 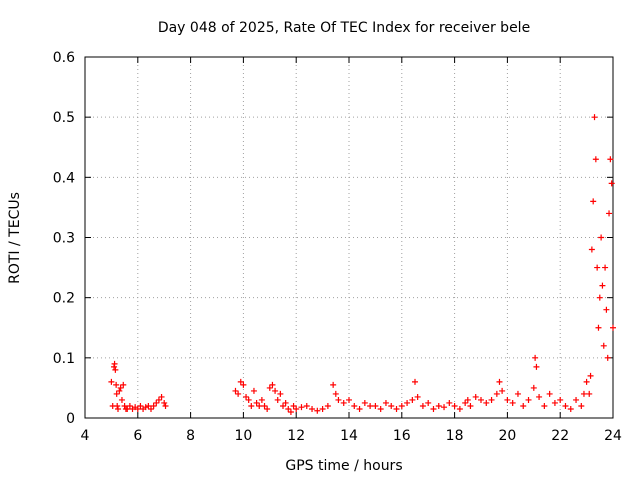 I want to click on x-tick-label: 16, so click(x=402, y=436).